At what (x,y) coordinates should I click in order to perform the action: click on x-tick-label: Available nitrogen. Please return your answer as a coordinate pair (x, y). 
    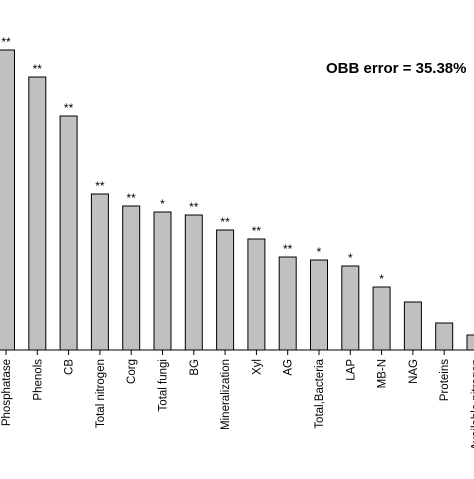
    Looking at the image, I should click on (472, 404).